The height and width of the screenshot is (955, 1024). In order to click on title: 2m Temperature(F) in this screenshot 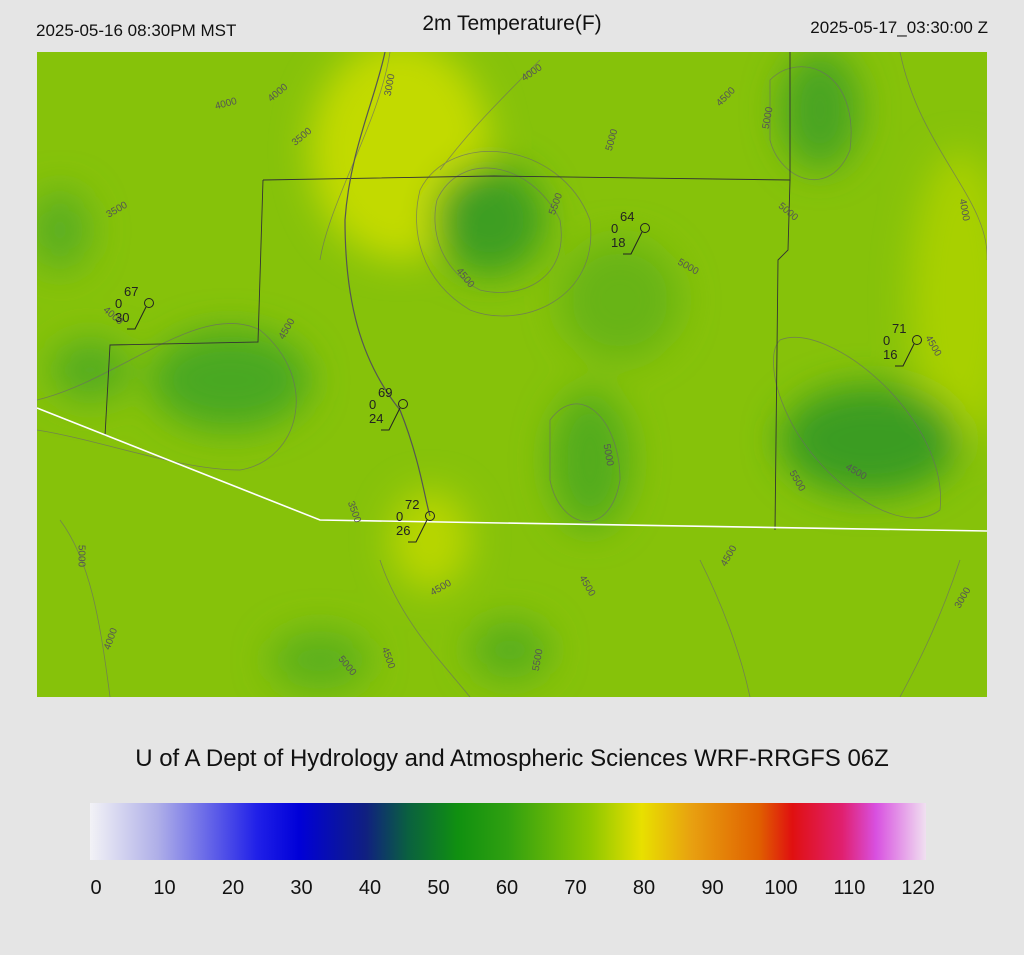, I will do `click(511, 23)`.